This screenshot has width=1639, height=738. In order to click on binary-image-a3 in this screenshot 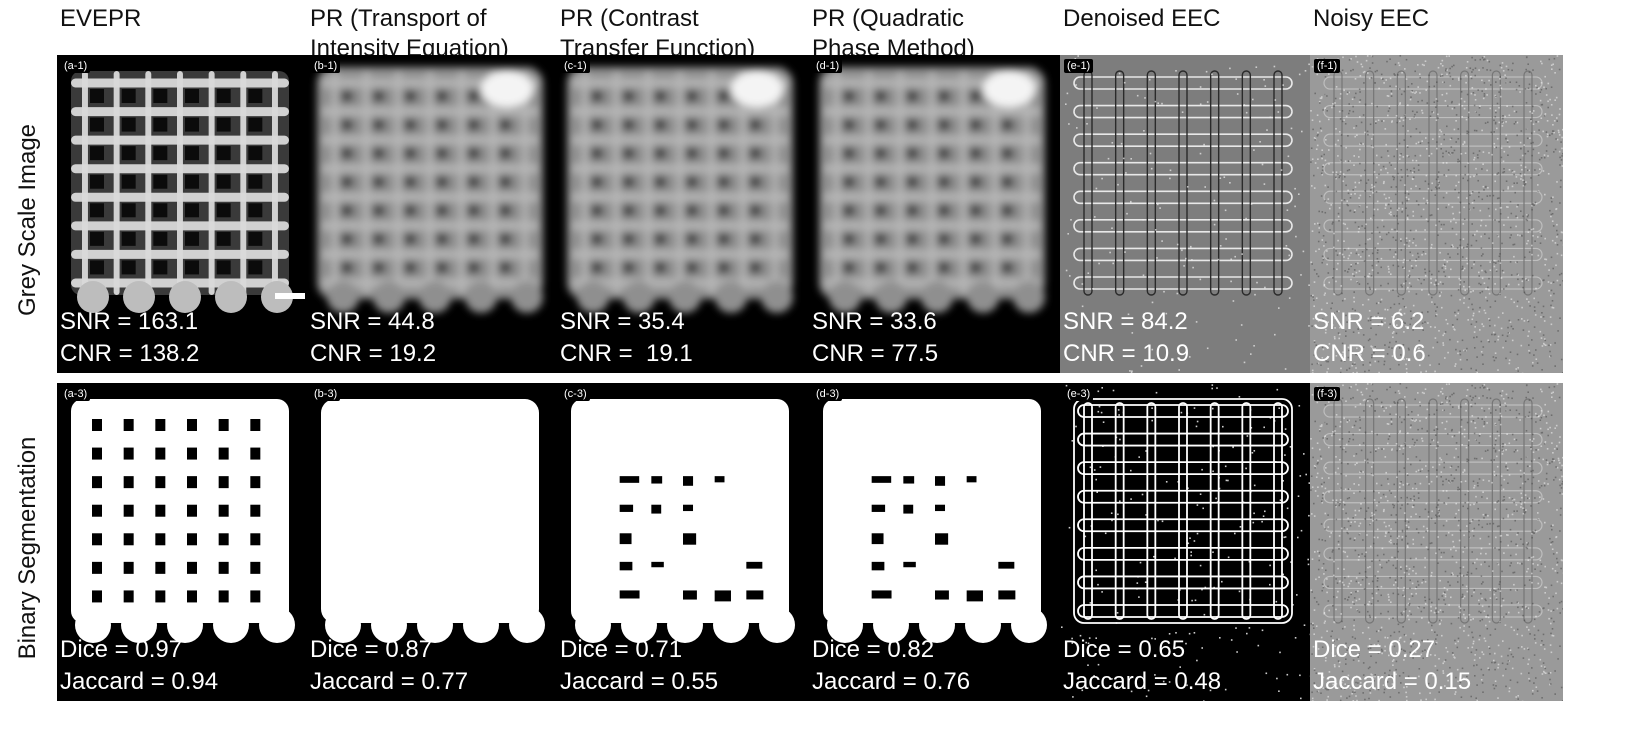, I will do `click(183, 542)`.